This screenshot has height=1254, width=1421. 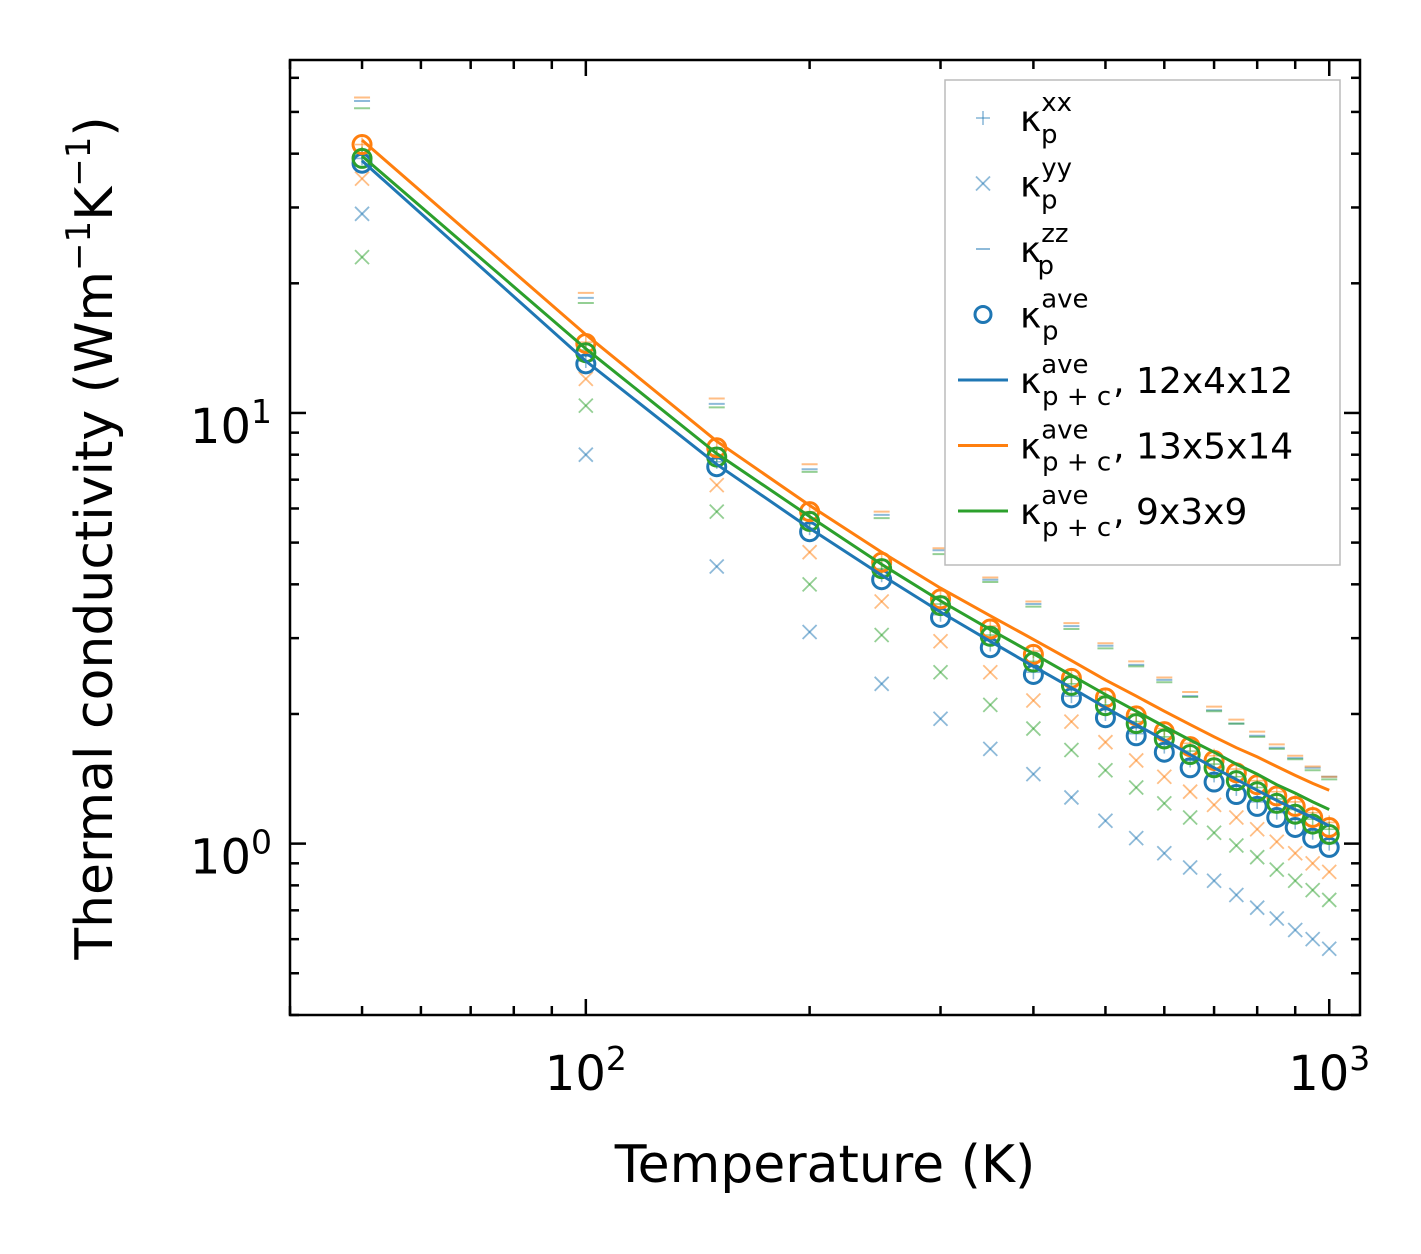 I want to click on legend-handle-circle, so click(x=983, y=314).